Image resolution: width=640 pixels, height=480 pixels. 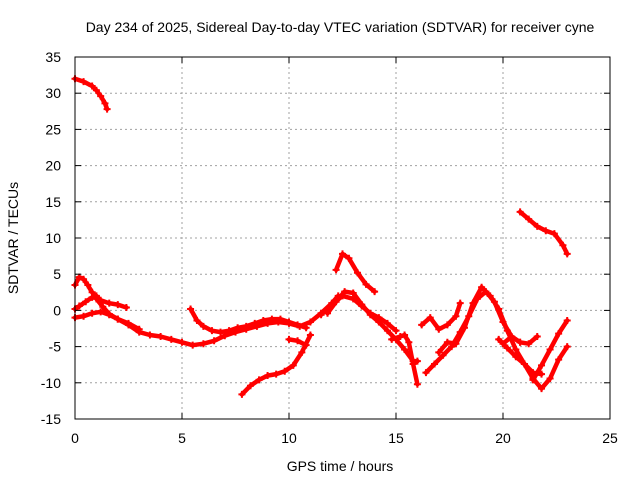 I want to click on y-tick-label: -5, so click(x=55, y=347).